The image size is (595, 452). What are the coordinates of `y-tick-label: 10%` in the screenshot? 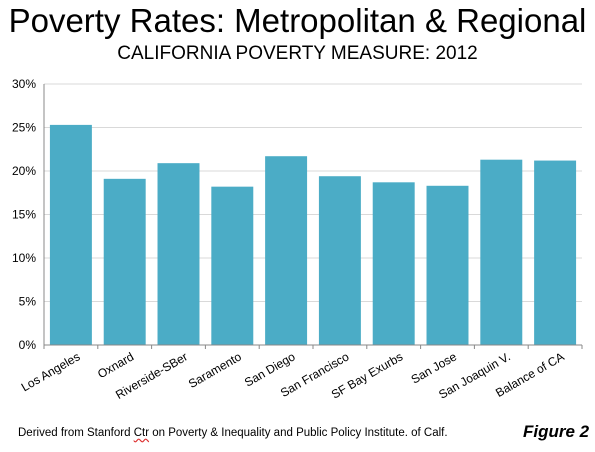 It's located at (24, 258).